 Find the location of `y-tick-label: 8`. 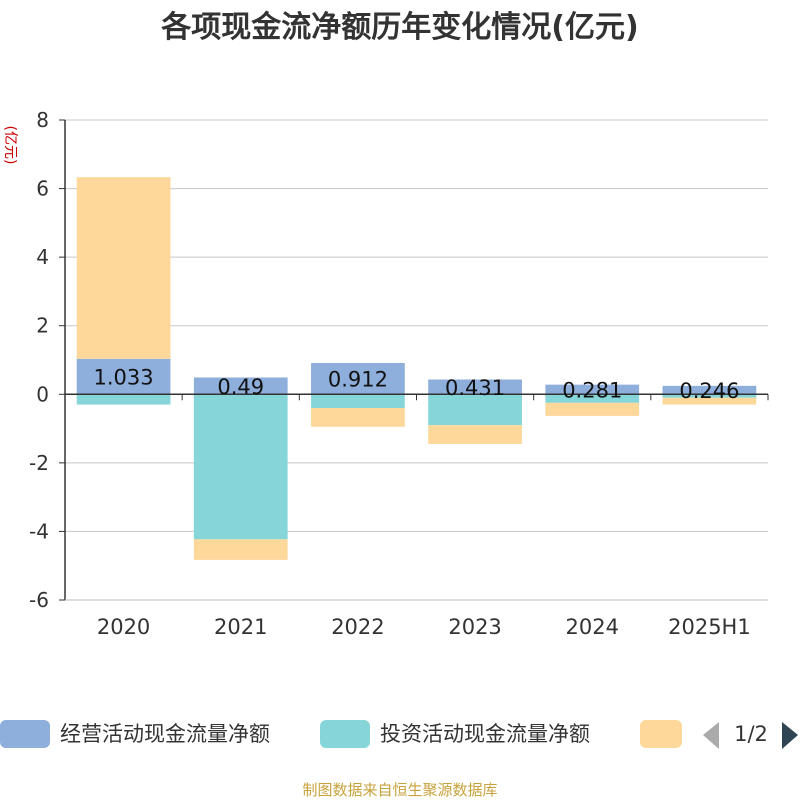

y-tick-label: 8 is located at coordinates (42, 120).